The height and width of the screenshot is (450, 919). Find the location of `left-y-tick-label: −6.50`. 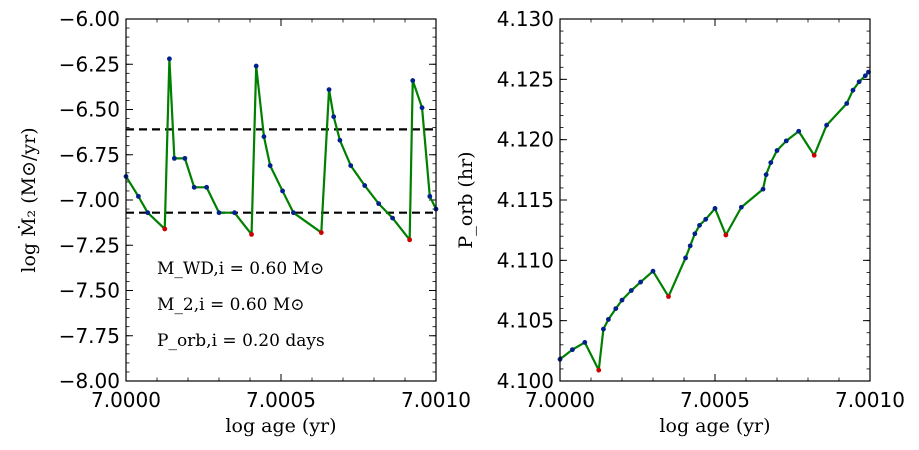

left-y-tick-label: −6.50 is located at coordinates (89, 110).